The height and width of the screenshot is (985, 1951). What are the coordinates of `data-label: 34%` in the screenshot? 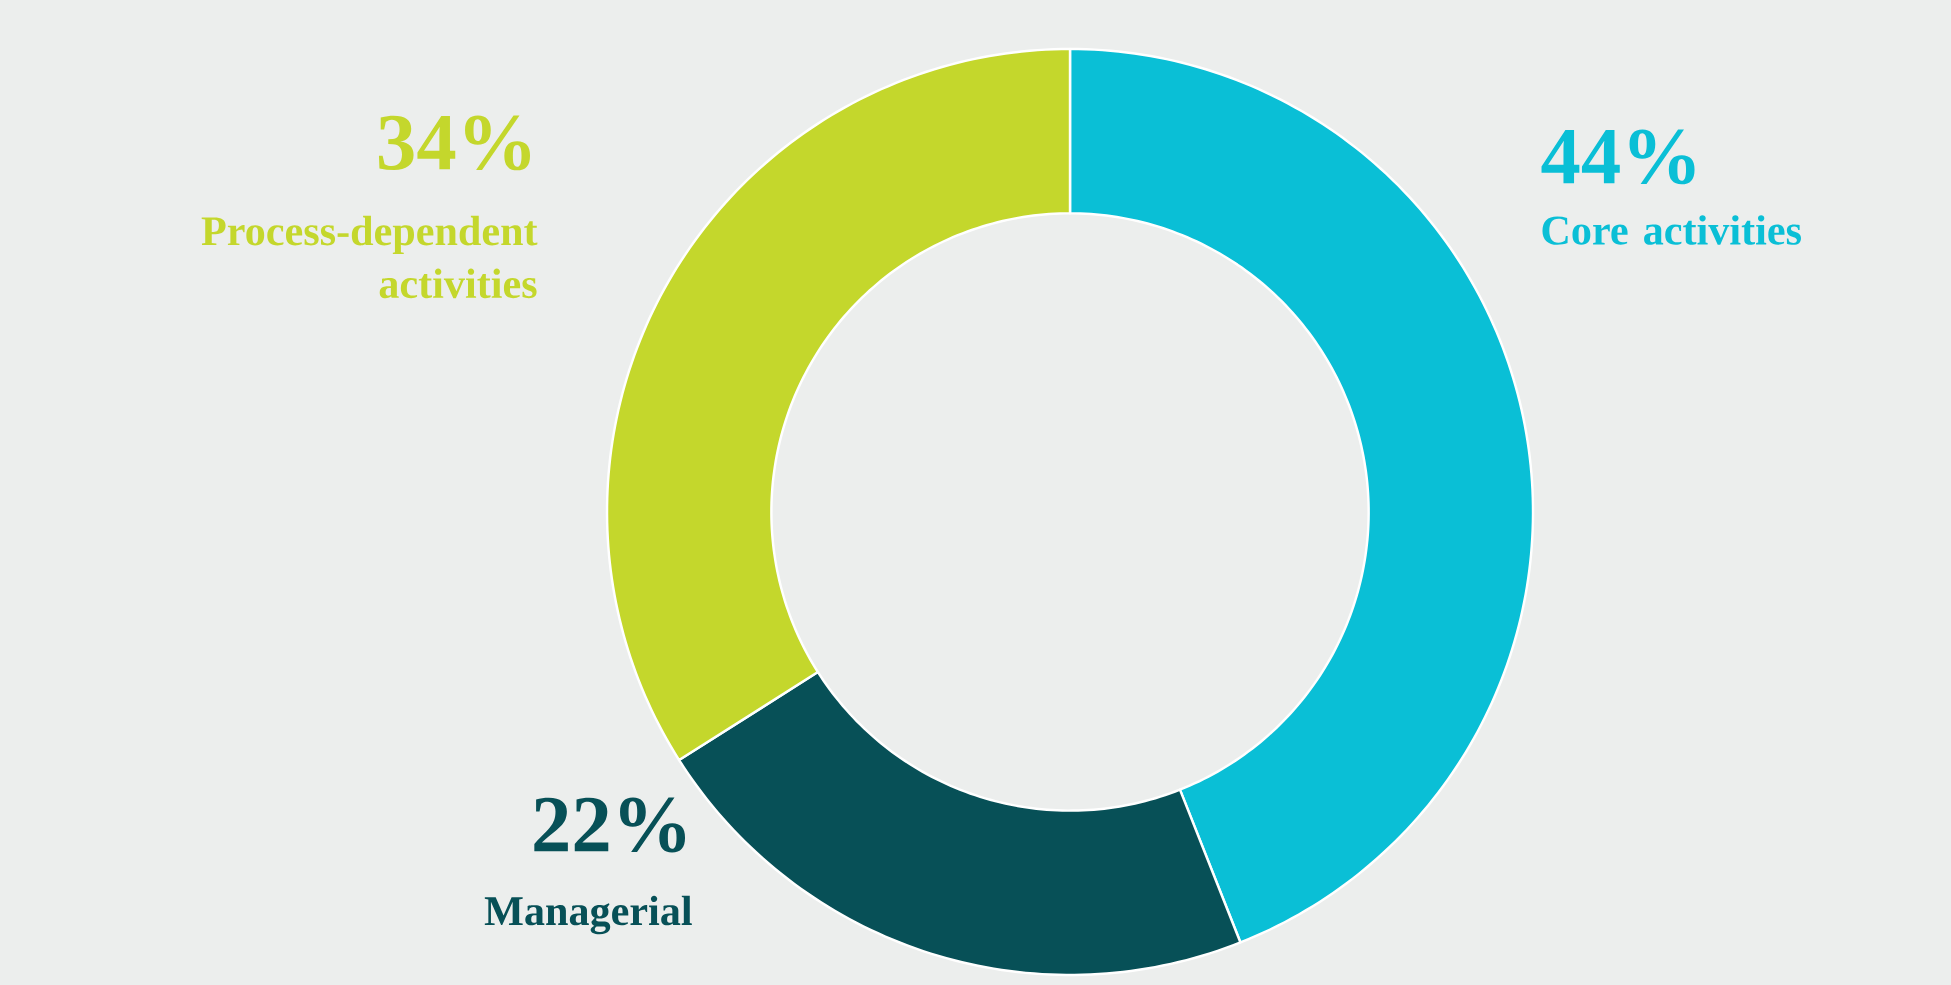 It's located at (454, 143).